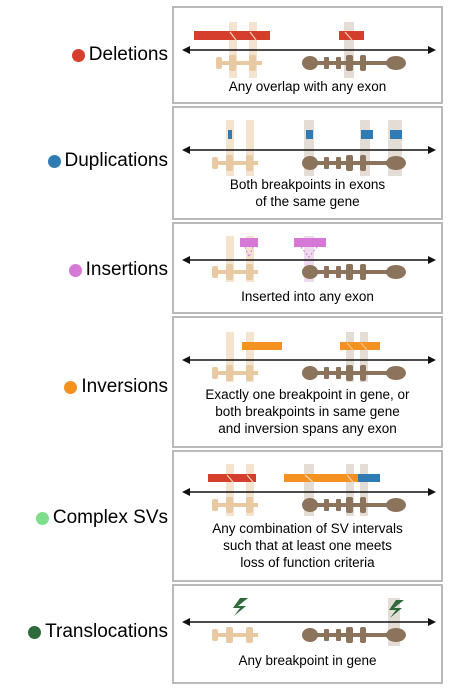 The height and width of the screenshot is (690, 453). I want to click on caption-line: of the same gene, so click(307, 201).